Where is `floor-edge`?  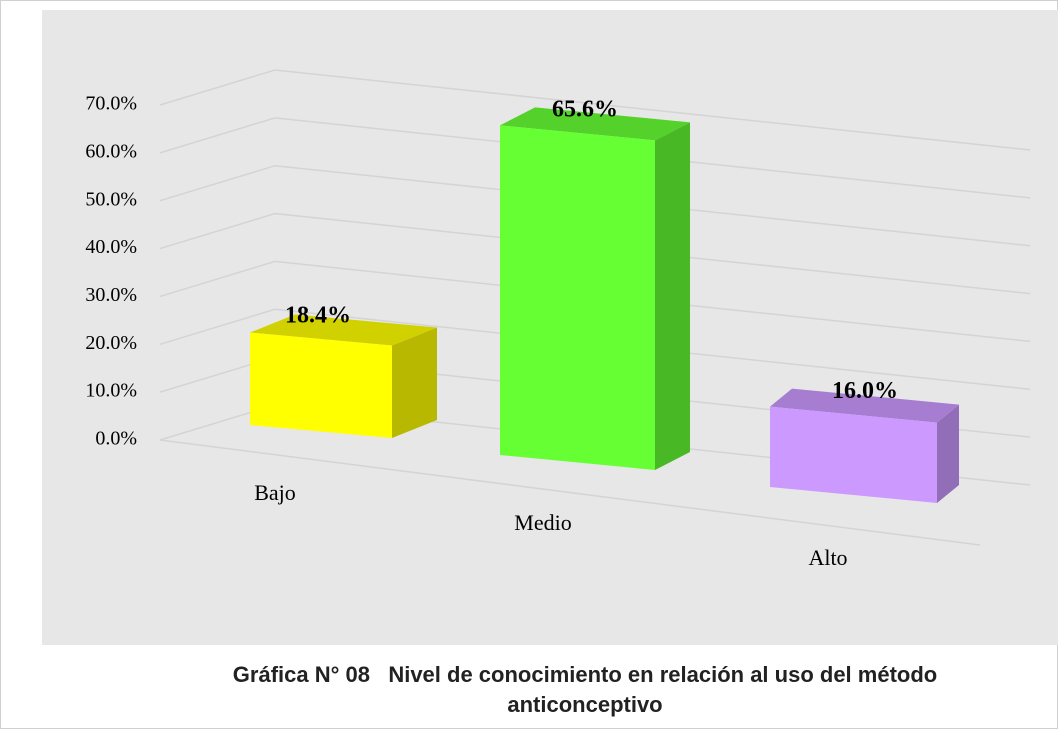 floor-edge is located at coordinates (570, 492).